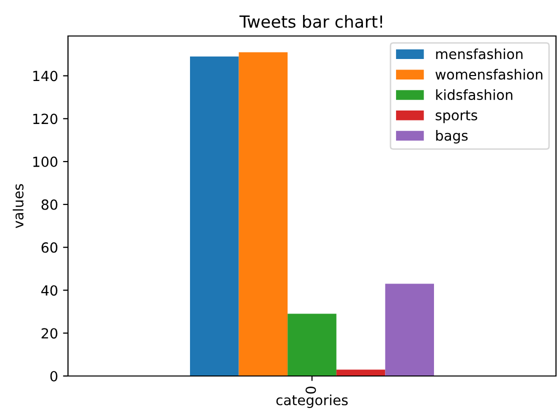  Describe the element at coordinates (50, 204) in the screenshot. I see `y-tick-label: 80` at that location.